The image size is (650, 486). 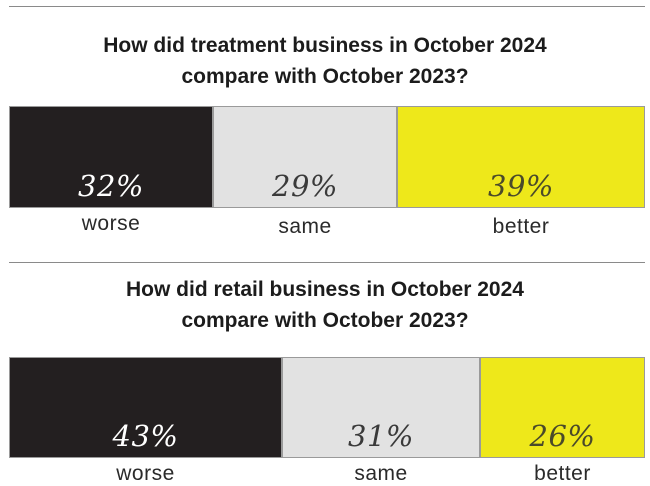 What do you see at coordinates (521, 186) in the screenshot?
I see `chart-1-value-label-better: 39%` at bounding box center [521, 186].